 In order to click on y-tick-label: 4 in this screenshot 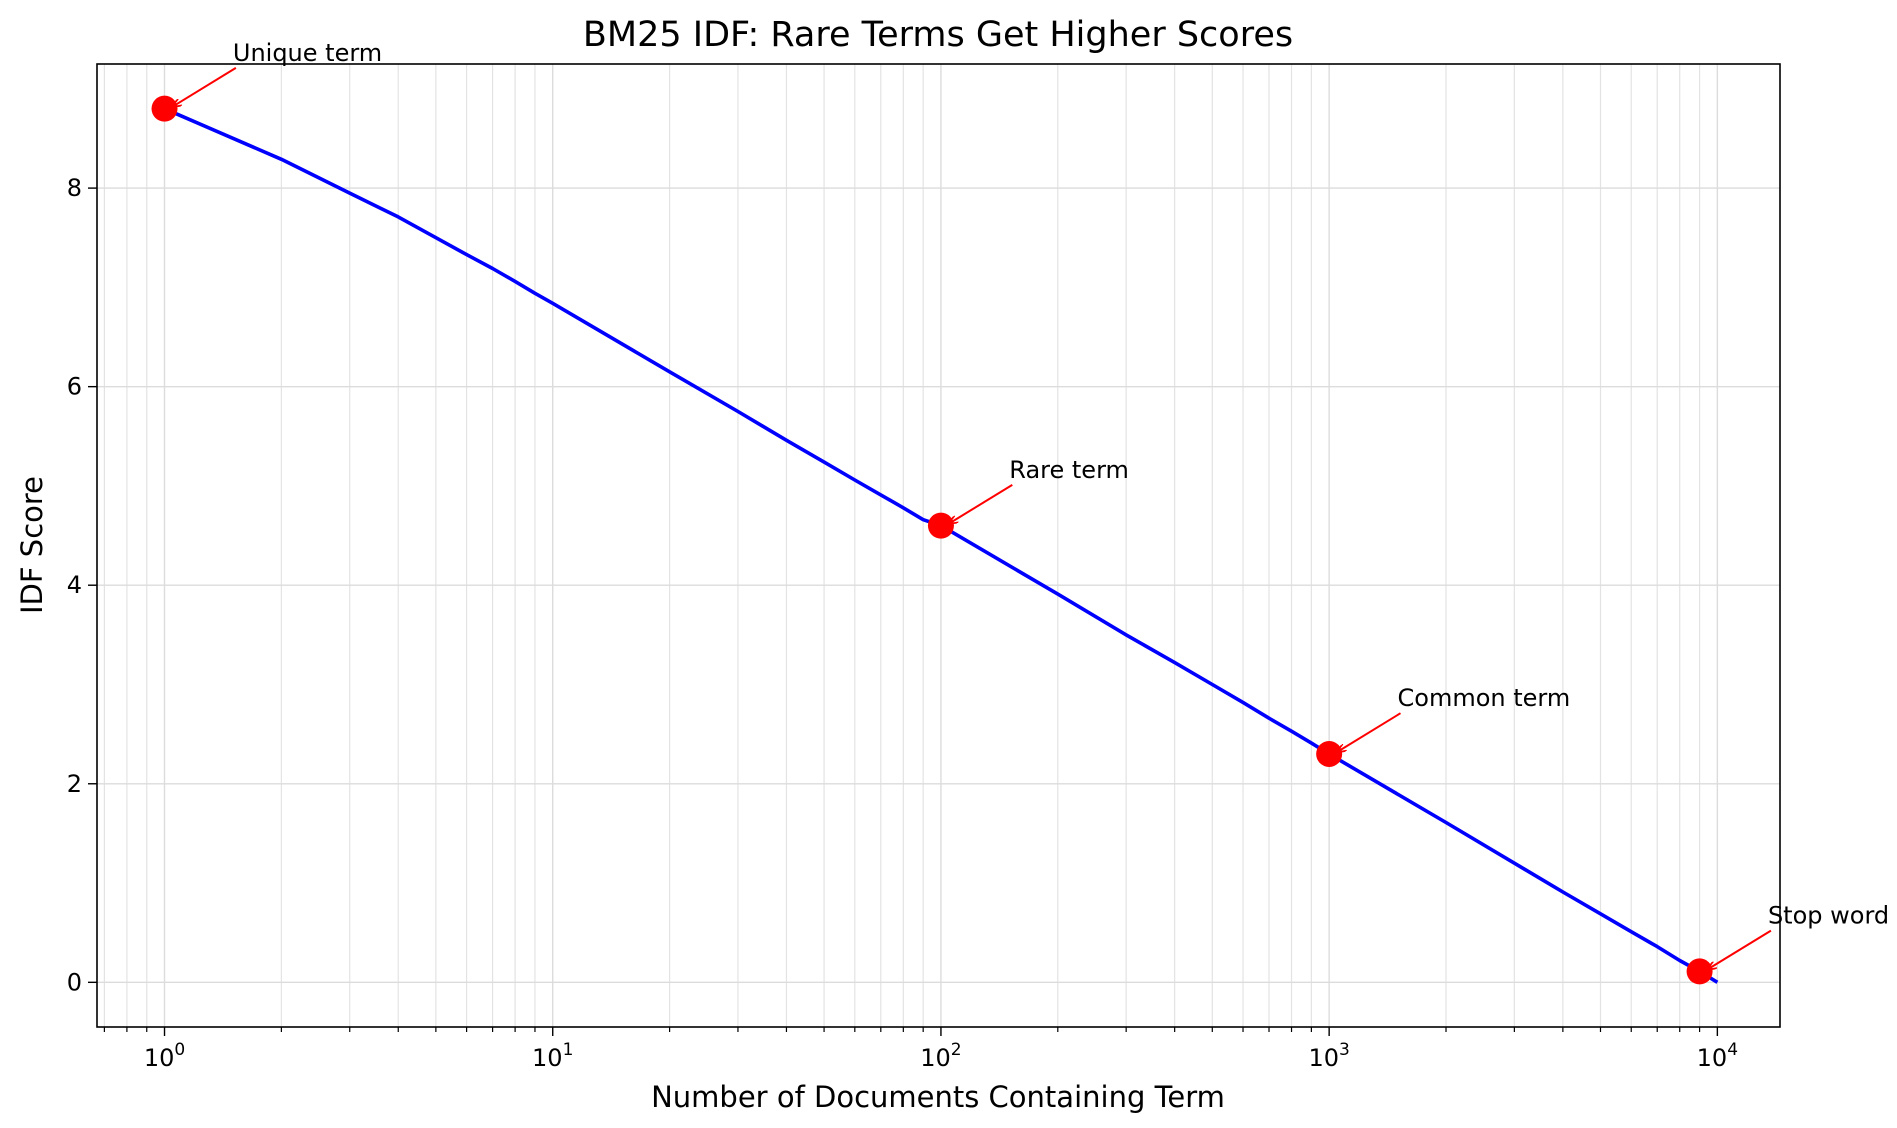, I will do `click(74, 585)`.